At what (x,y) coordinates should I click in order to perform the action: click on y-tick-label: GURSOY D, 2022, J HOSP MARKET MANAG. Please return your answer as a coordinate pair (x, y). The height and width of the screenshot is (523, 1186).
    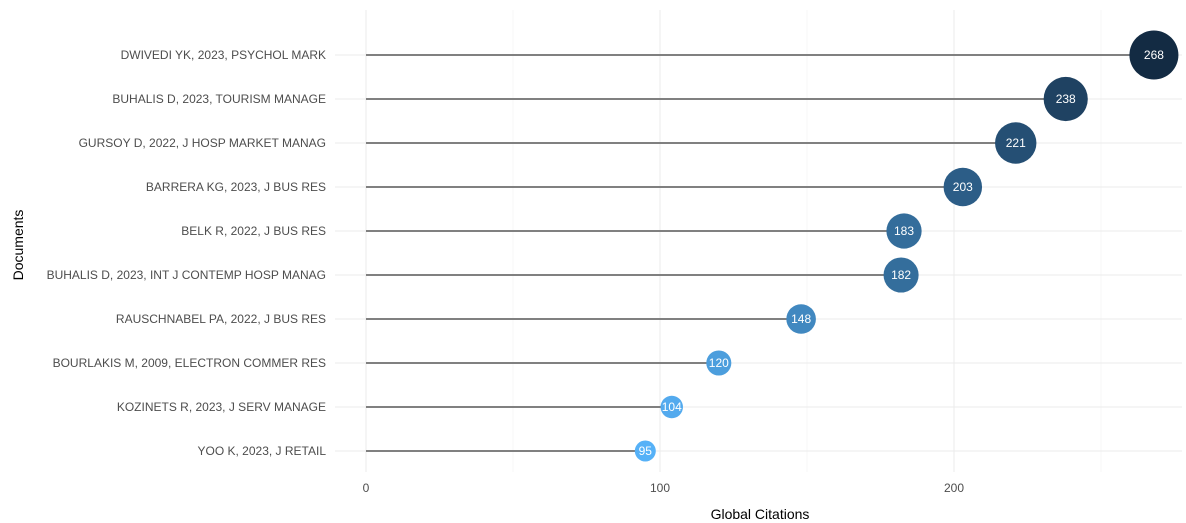
    Looking at the image, I should click on (202, 143).